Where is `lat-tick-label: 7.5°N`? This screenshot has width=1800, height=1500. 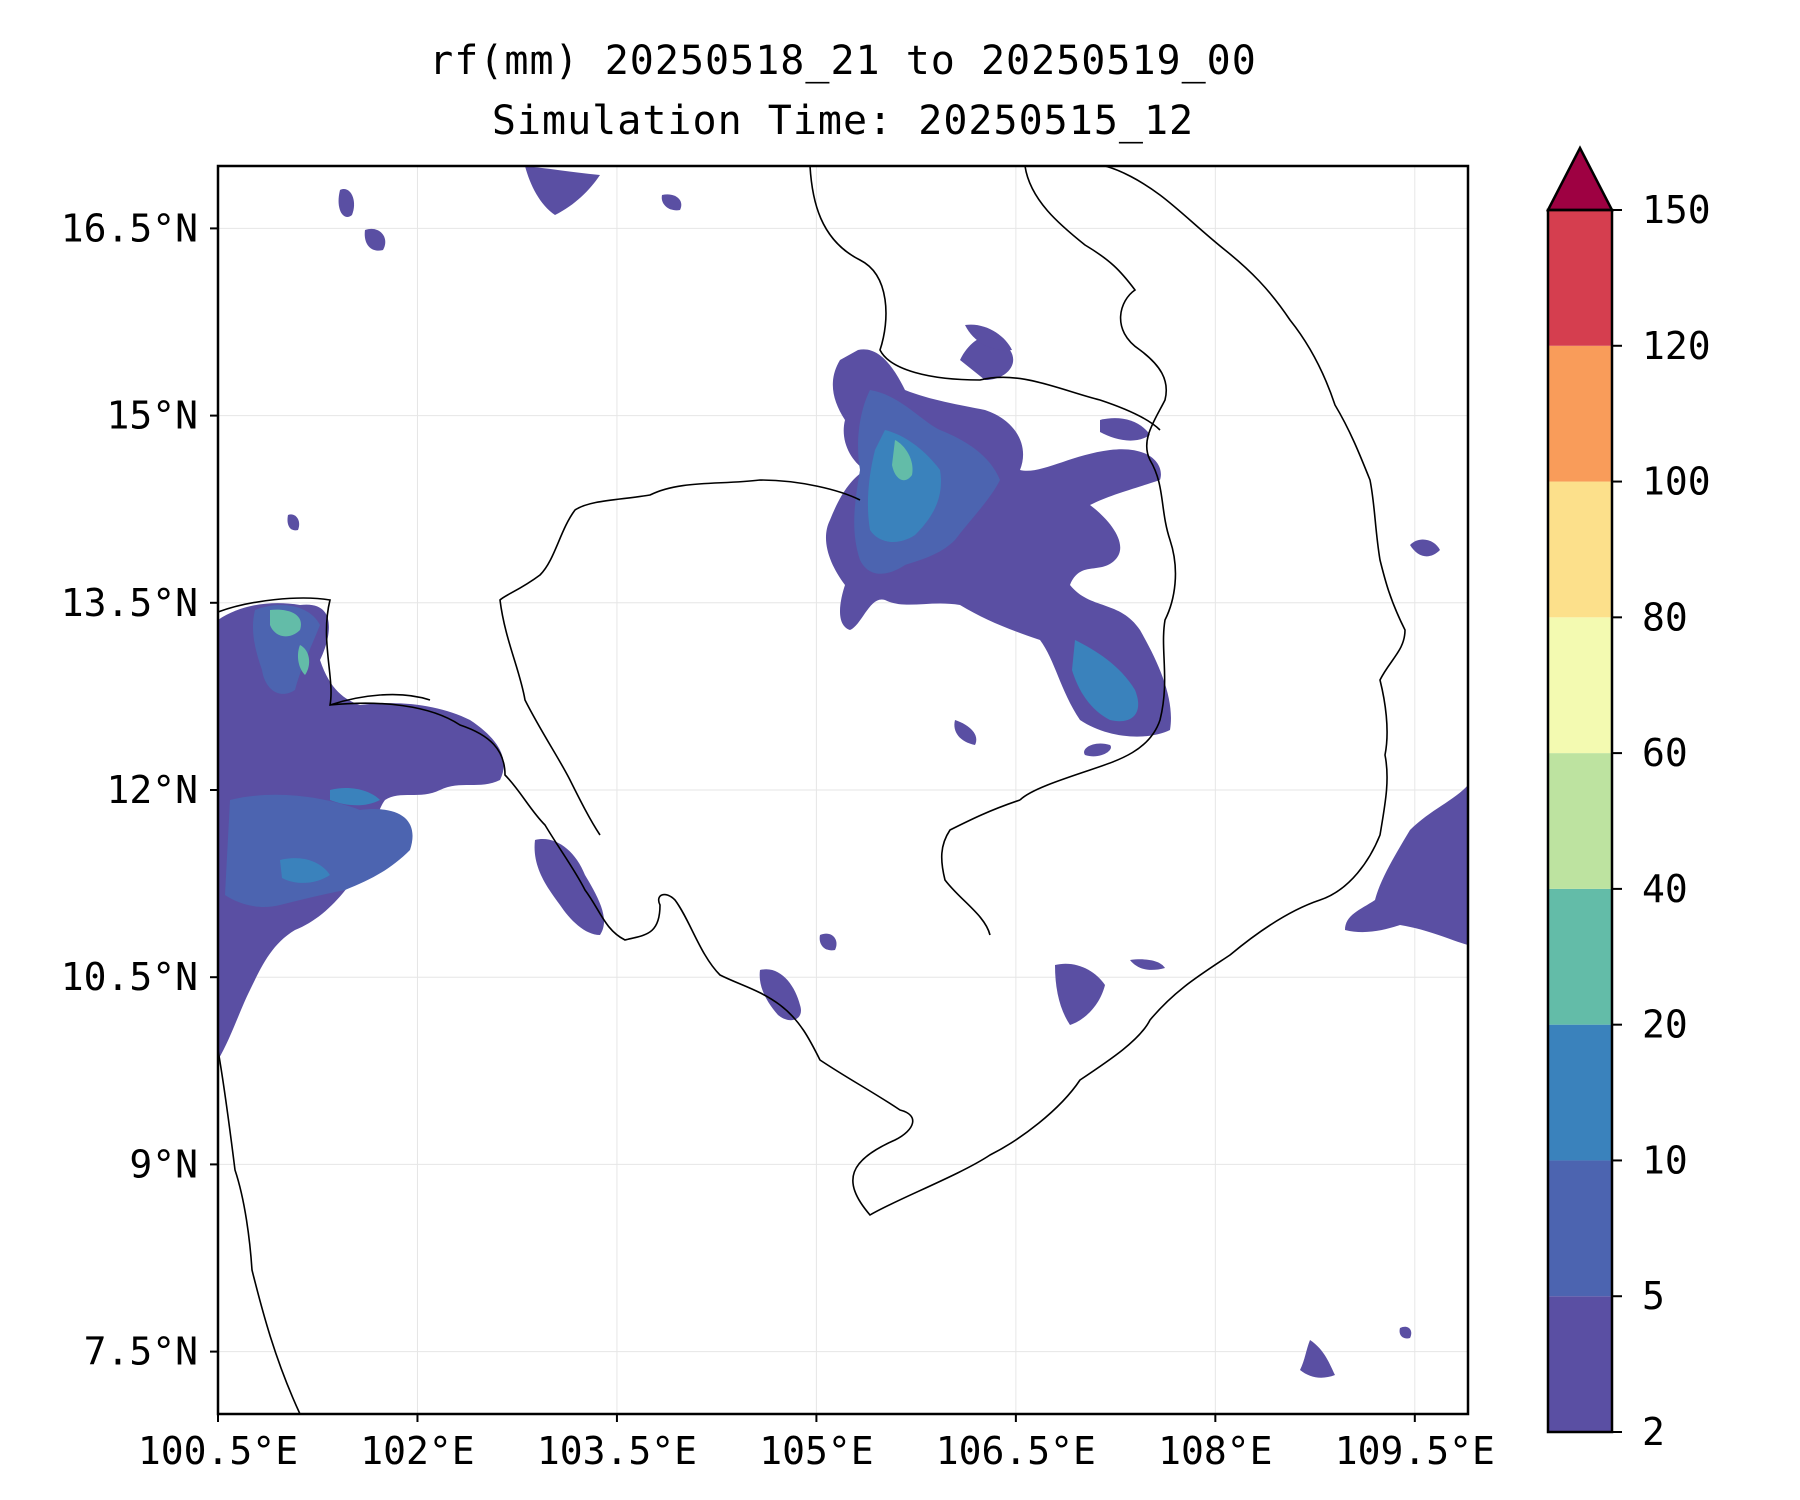
lat-tick-label: 7.5°N is located at coordinates (141, 1352).